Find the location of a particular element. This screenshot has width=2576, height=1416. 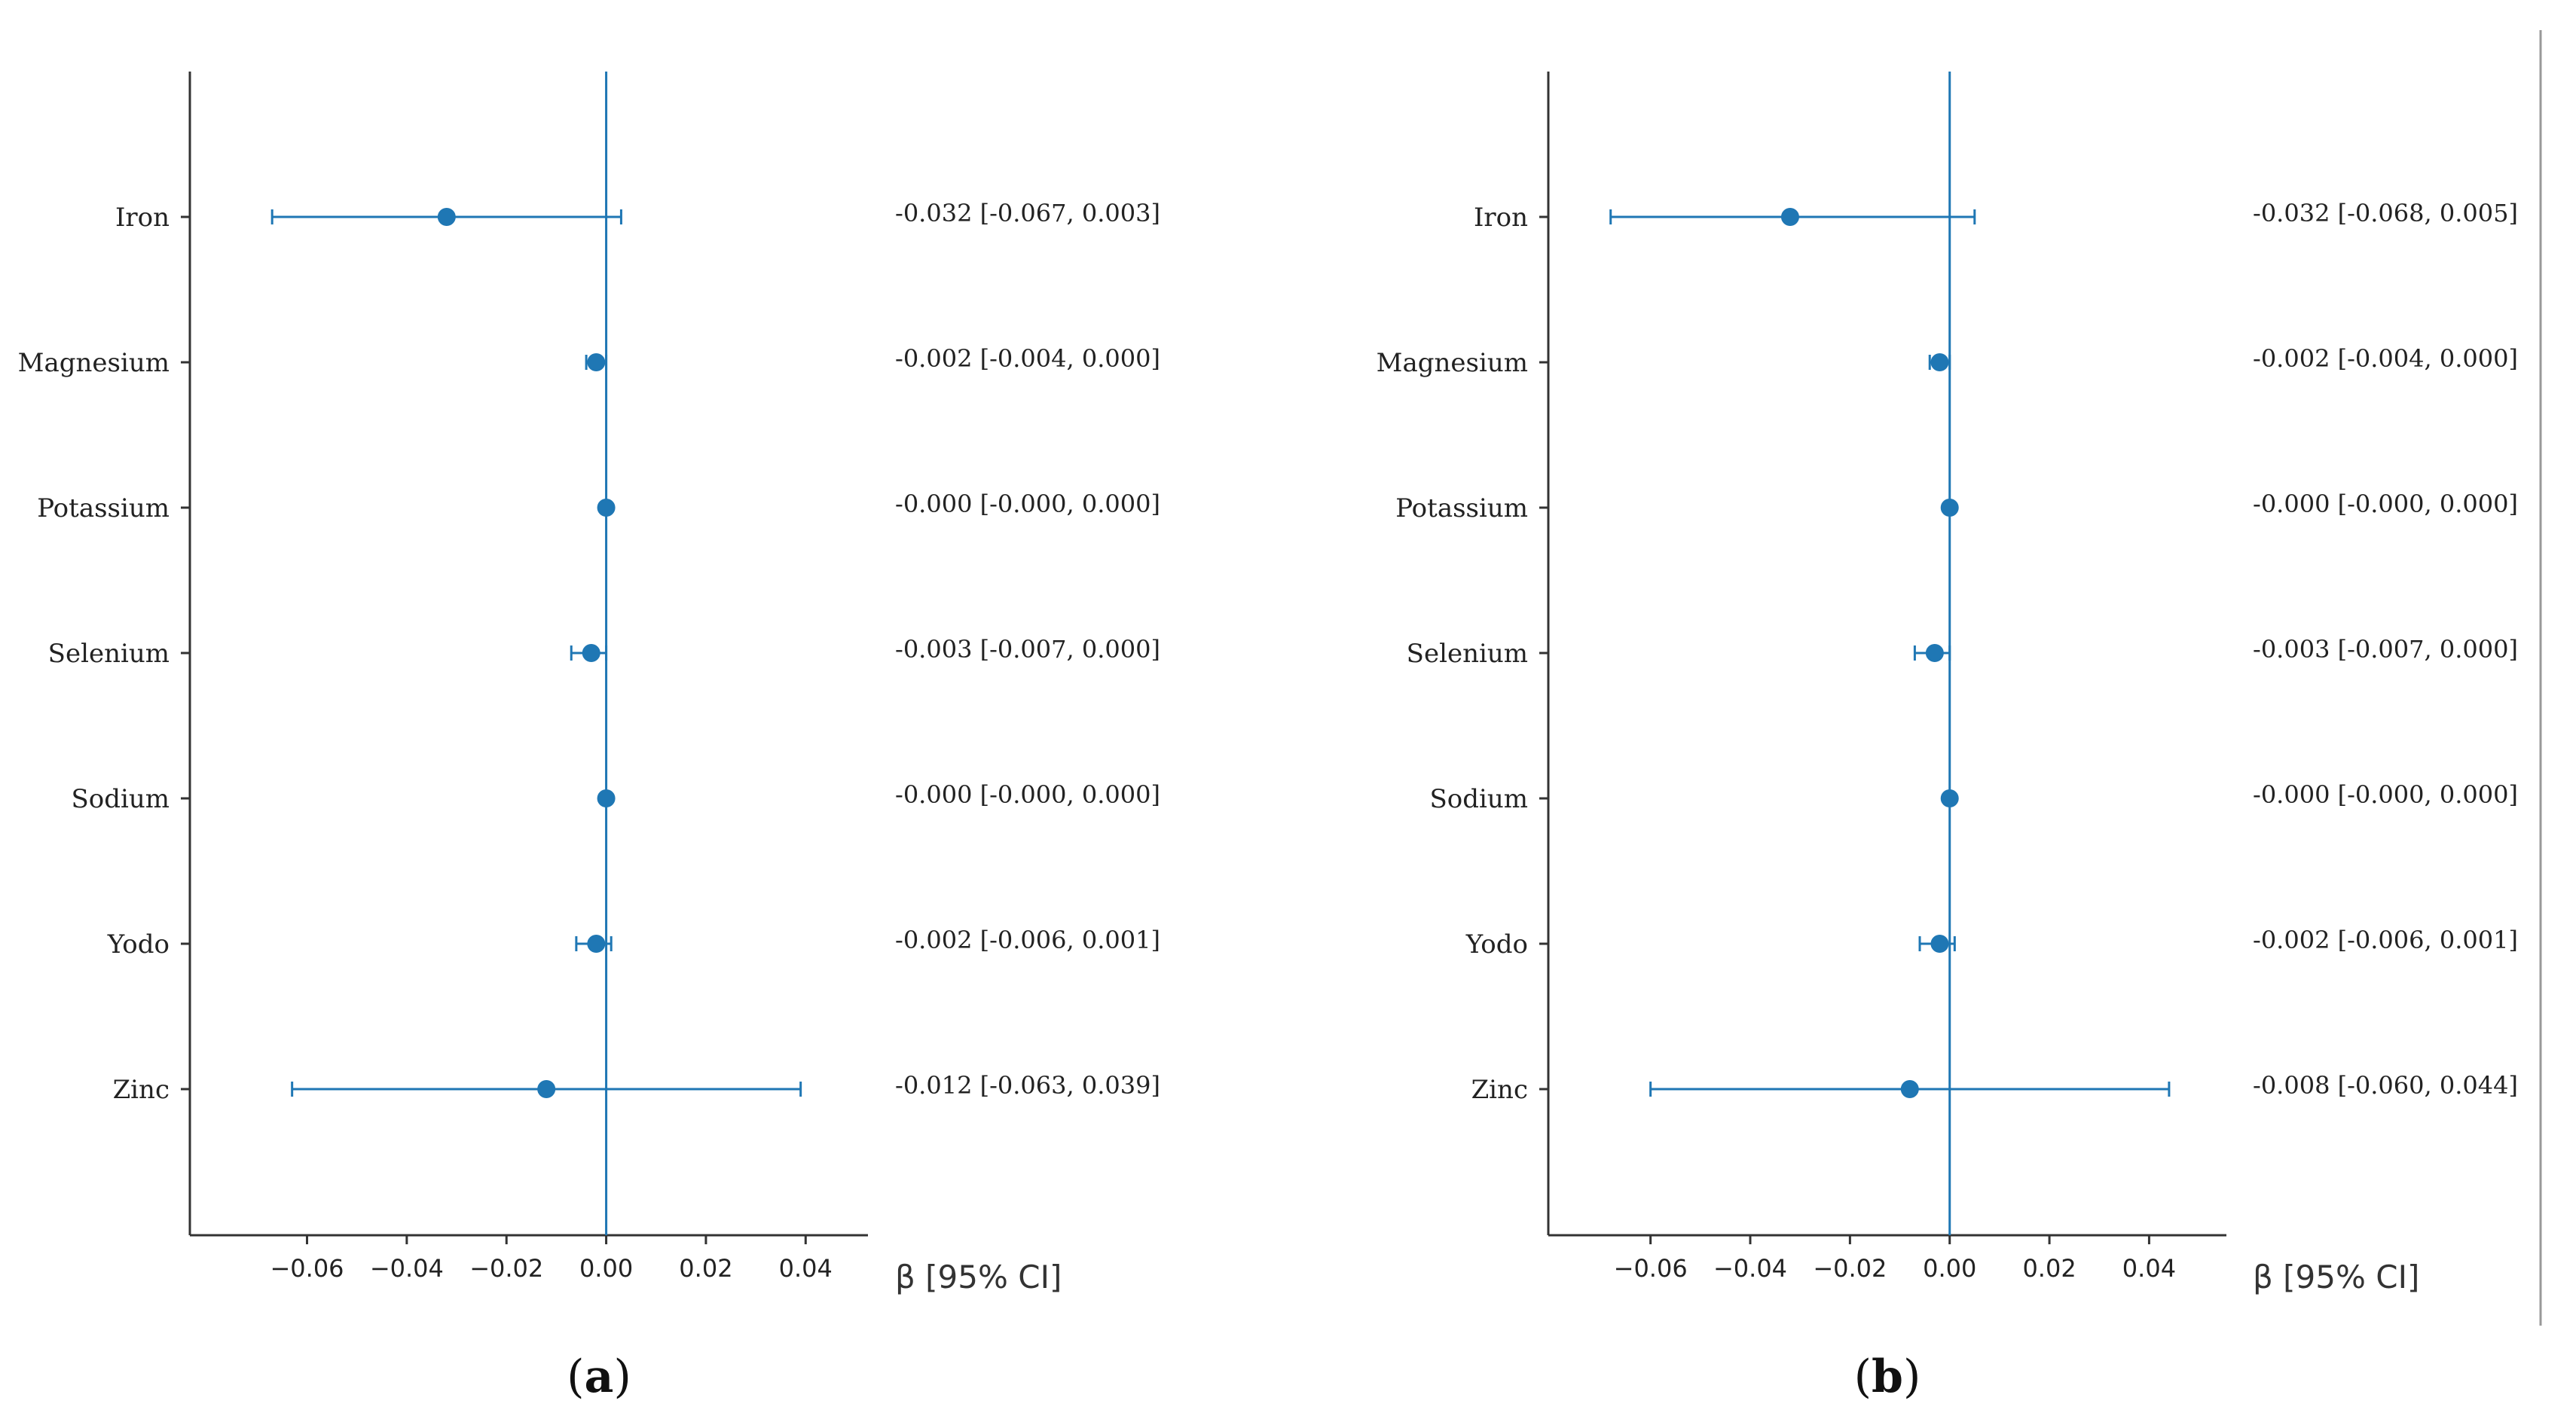

estimate-annotation: -0.008 [-0.060, 0.044] is located at coordinates (2385, 1085).